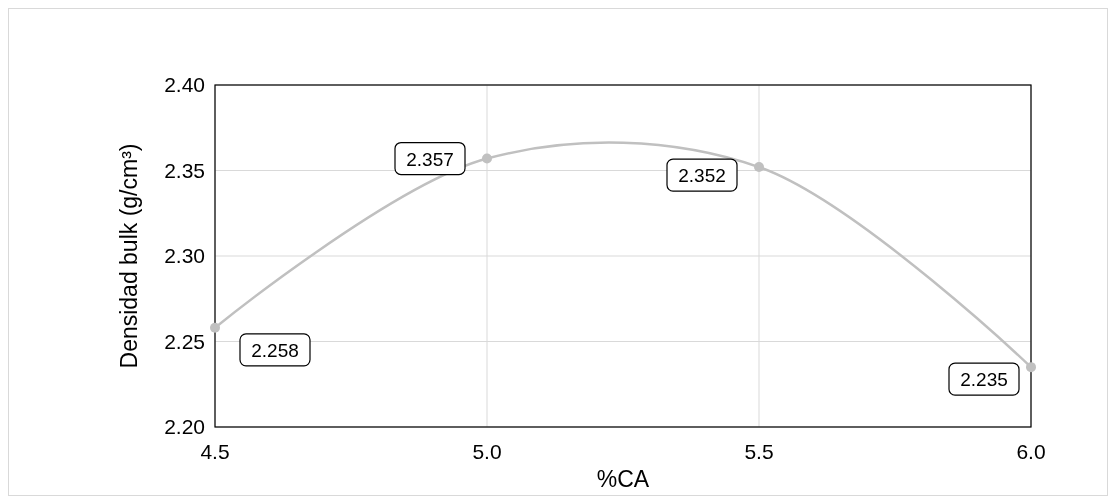 This screenshot has width=1116, height=504. What do you see at coordinates (184, 255) in the screenshot?
I see `y-tick-label: 2.30` at bounding box center [184, 255].